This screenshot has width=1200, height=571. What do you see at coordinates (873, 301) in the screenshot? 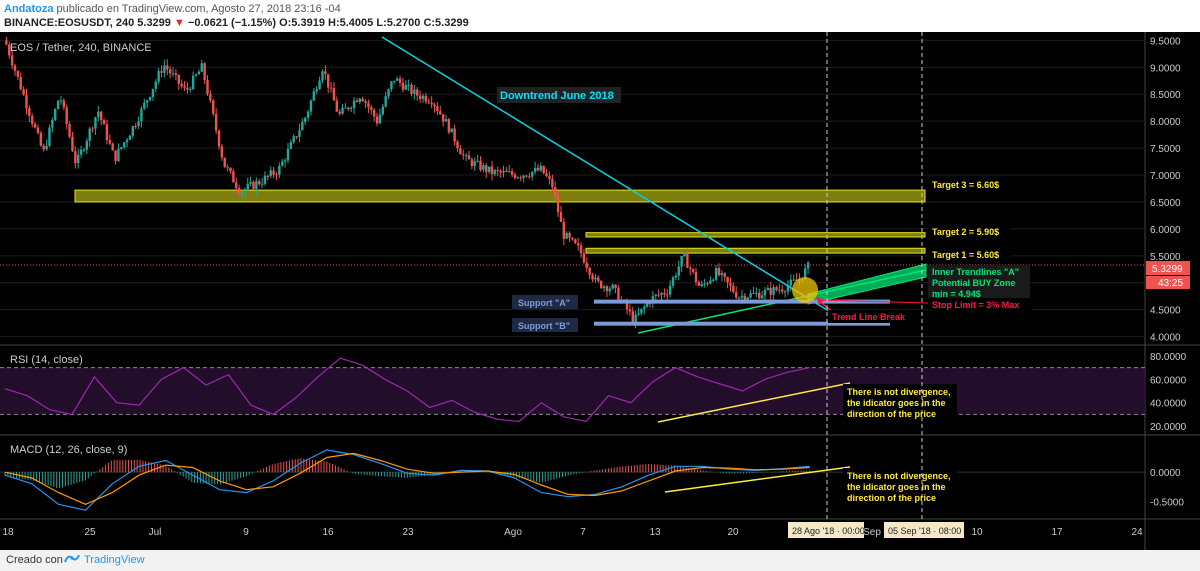
I see `stop-limit-pointer` at bounding box center [873, 301].